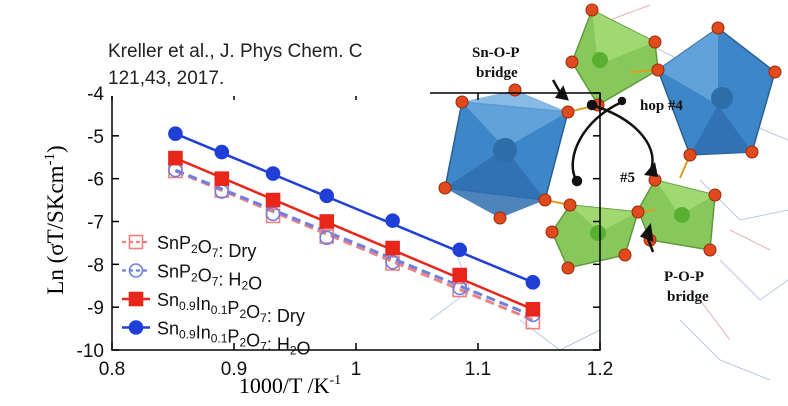 The width and height of the screenshot is (788, 406). Describe the element at coordinates (95, 94) in the screenshot. I see `y-tick-label: -4` at that location.